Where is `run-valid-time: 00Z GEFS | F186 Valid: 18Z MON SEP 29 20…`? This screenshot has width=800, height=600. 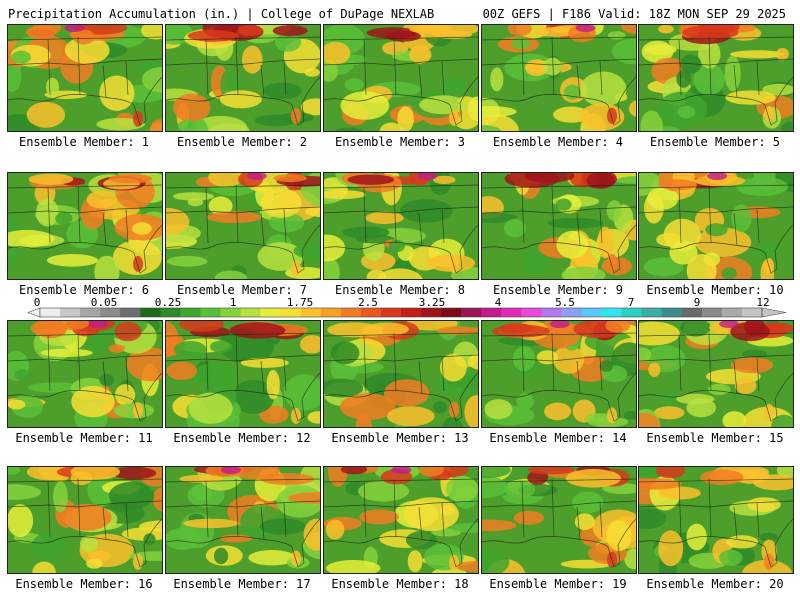
run-valid-time: 00Z GEFS | F186 Valid: 18Z MON SEP 29 20… is located at coordinates (634, 14).